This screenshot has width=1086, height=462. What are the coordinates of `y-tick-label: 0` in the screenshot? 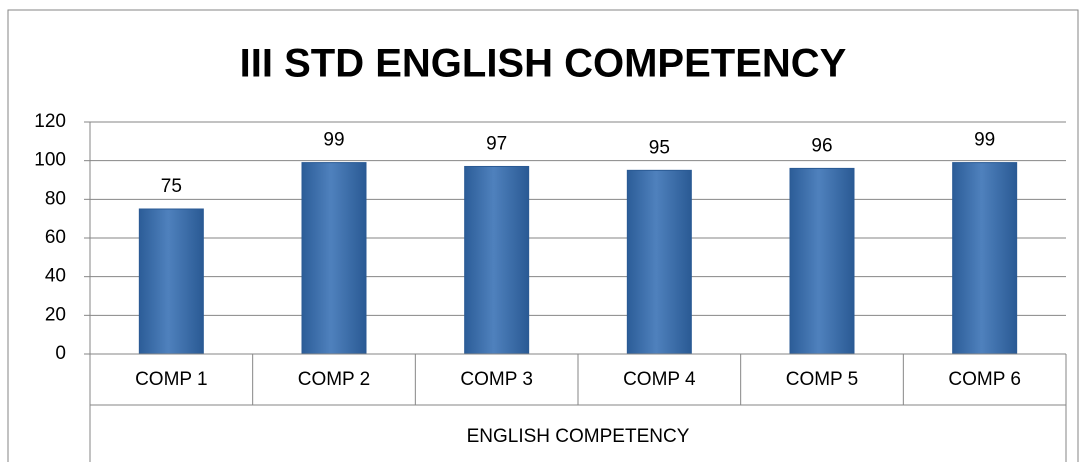 It's located at (60, 353).